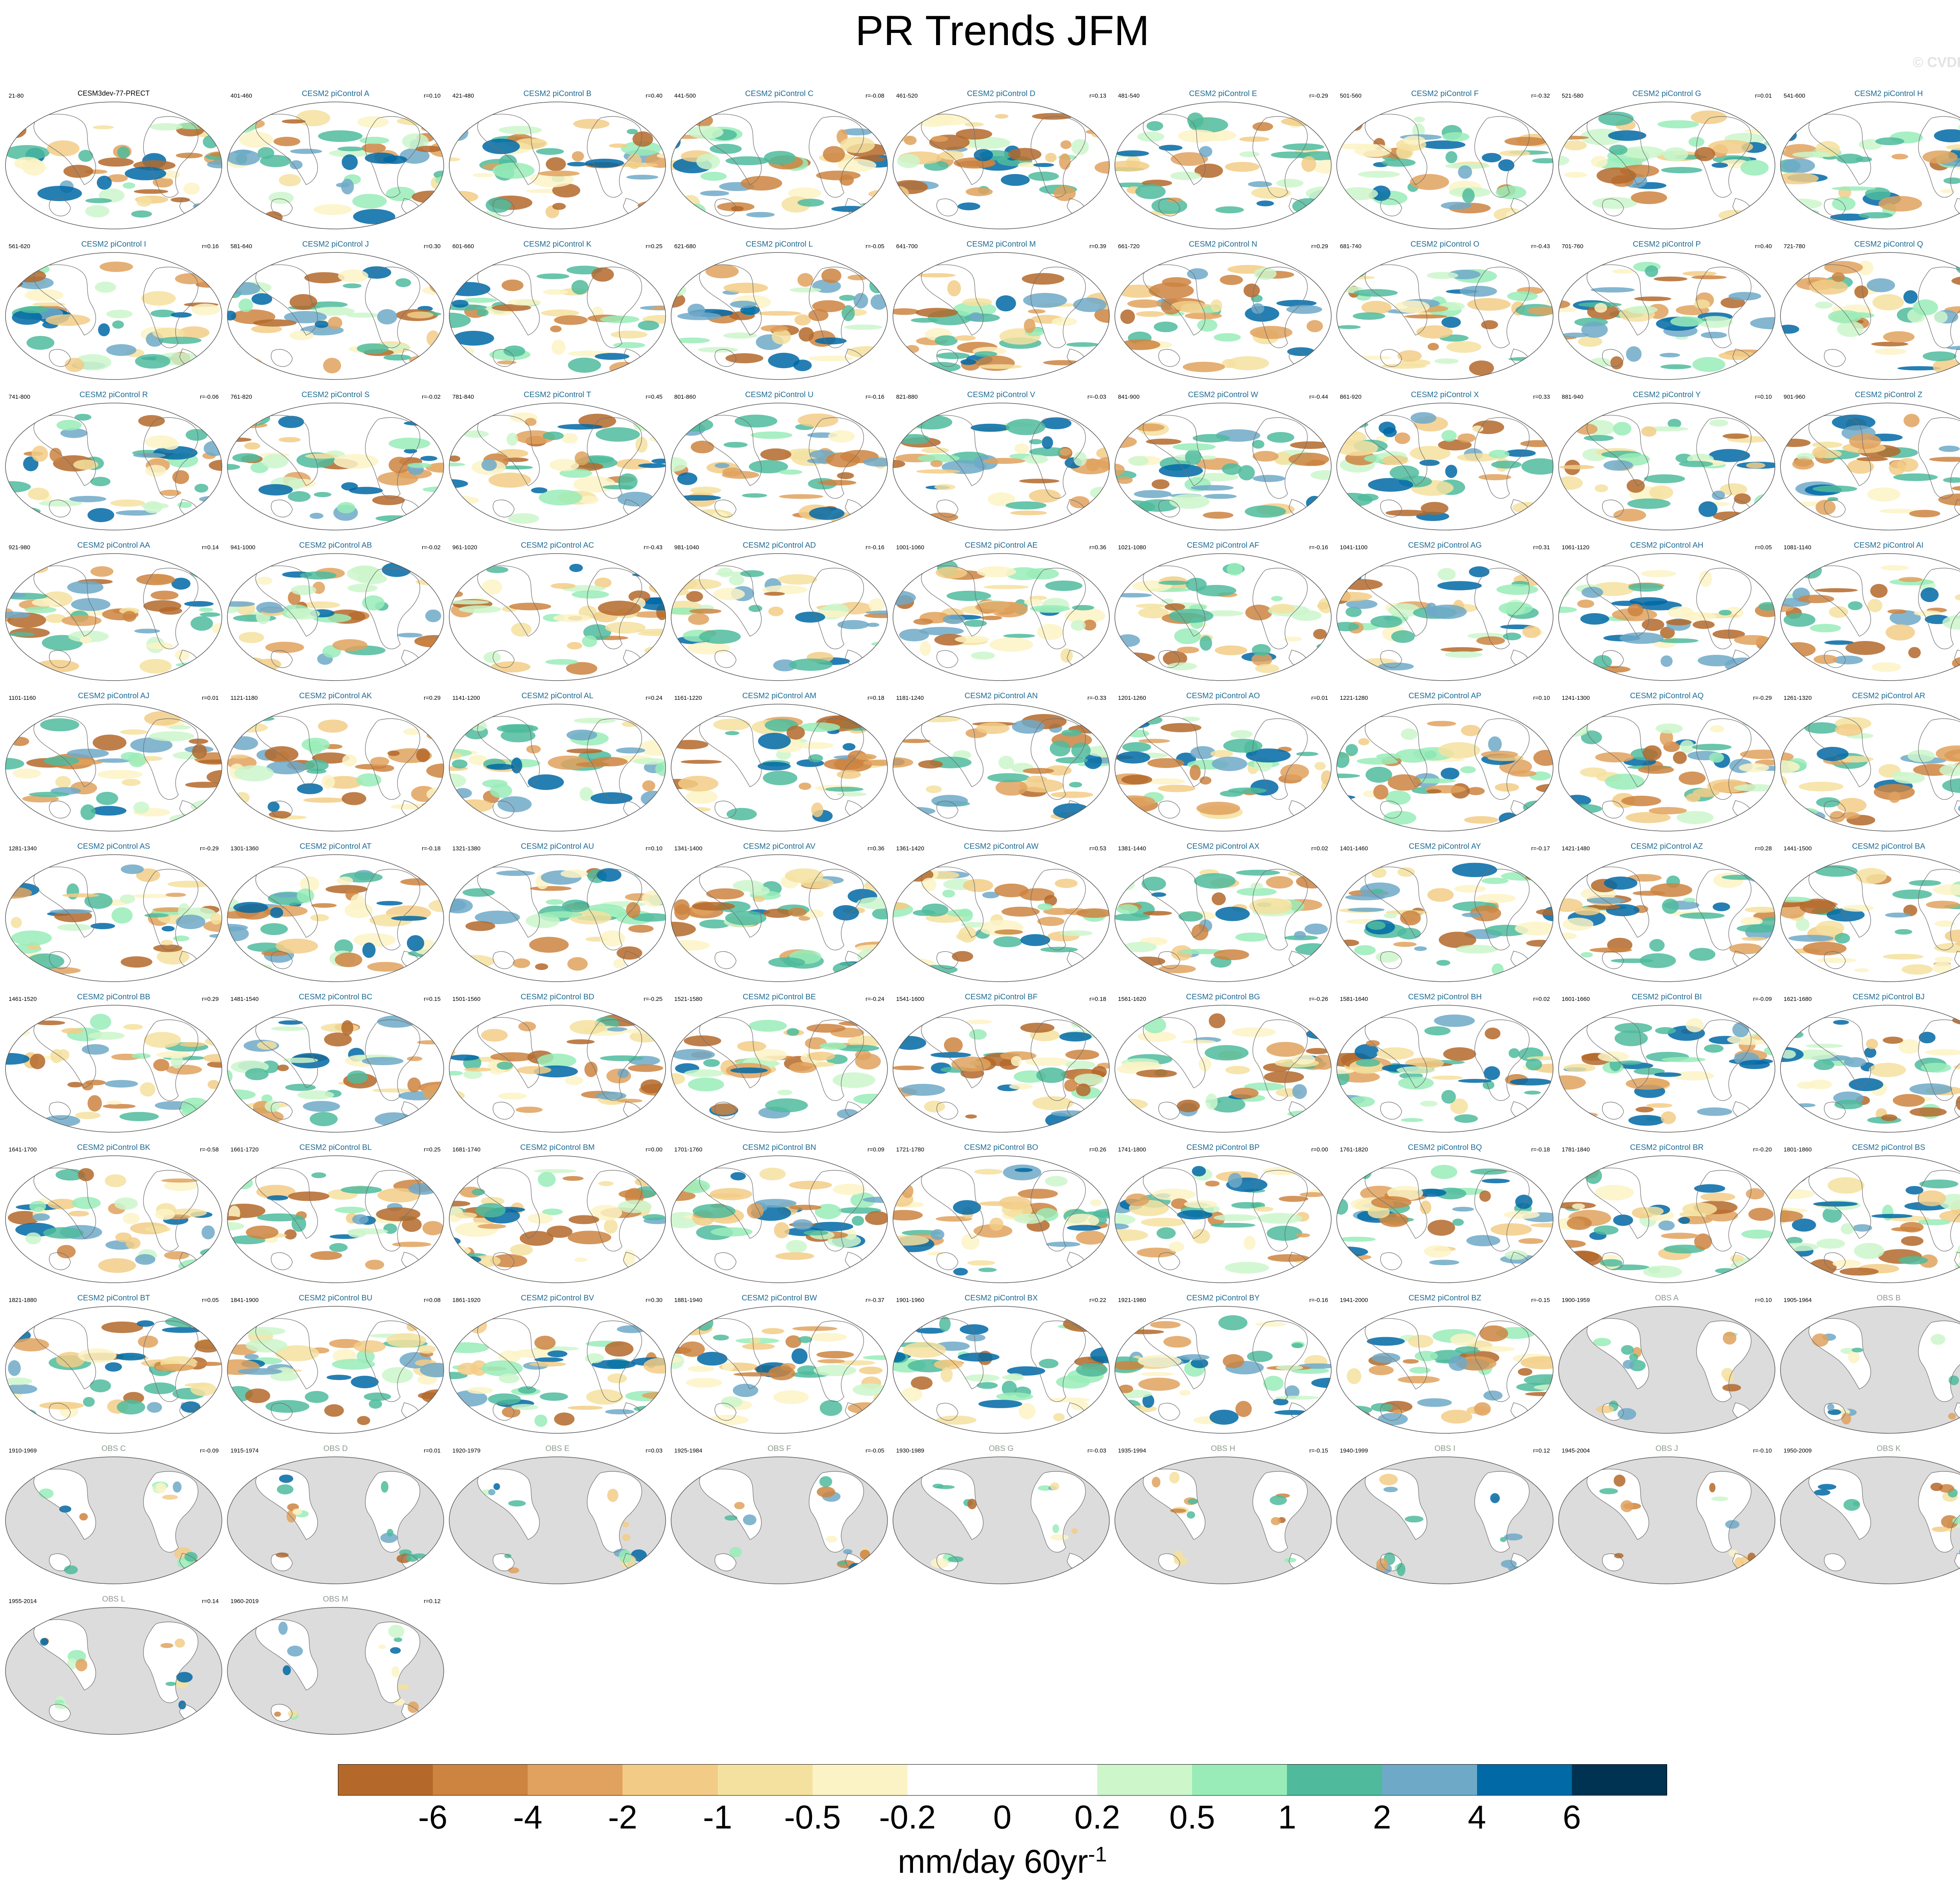 The width and height of the screenshot is (1960, 1892). What do you see at coordinates (1223, 1449) in the screenshot?
I see `panel-title: OBS H` at bounding box center [1223, 1449].